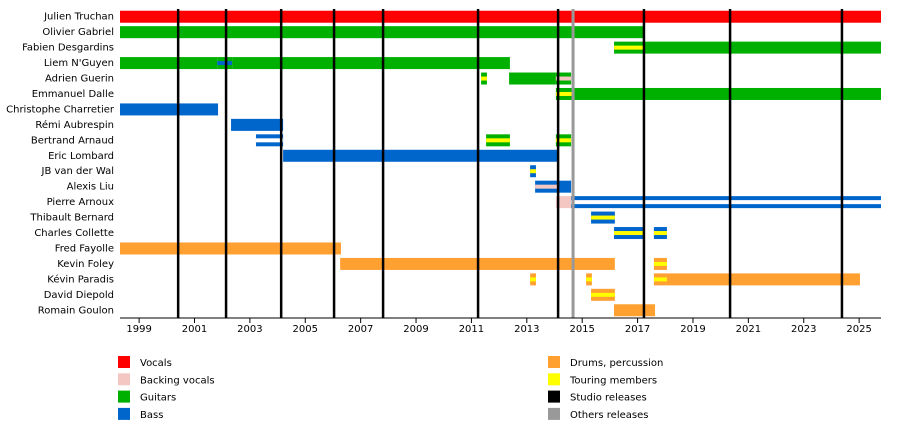 This screenshot has width=900, height=434. I want to click on x-tick-label: 2005, so click(305, 329).